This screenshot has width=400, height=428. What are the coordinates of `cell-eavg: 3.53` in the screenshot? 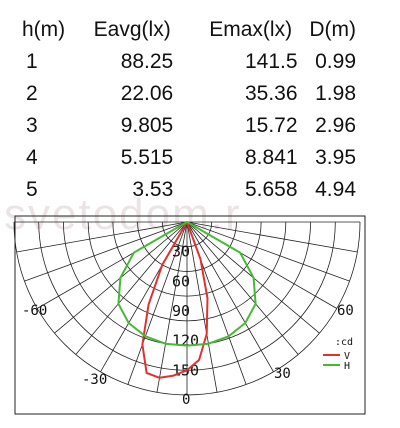 It's located at (153, 189).